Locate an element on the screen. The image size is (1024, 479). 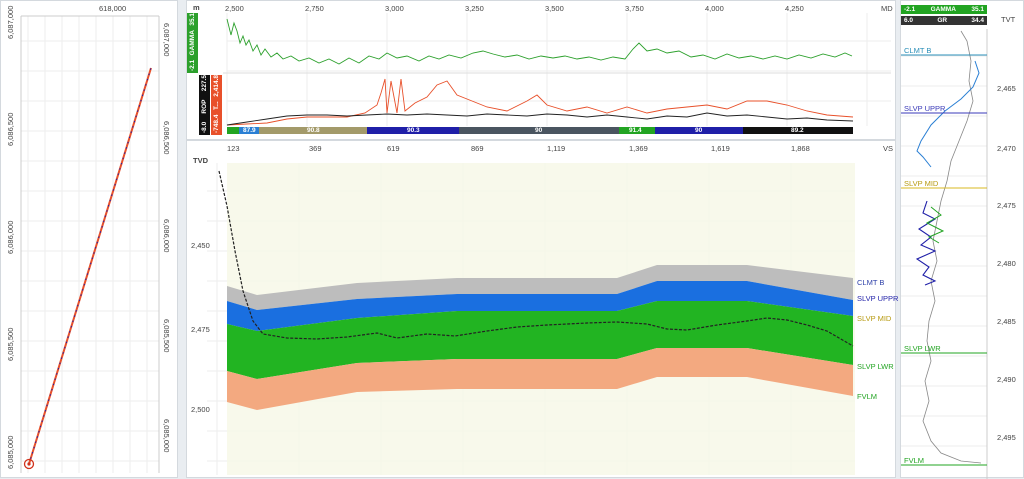
top-label-slvp-uppr: SLVP UPPR is located at coordinates (925, 108).